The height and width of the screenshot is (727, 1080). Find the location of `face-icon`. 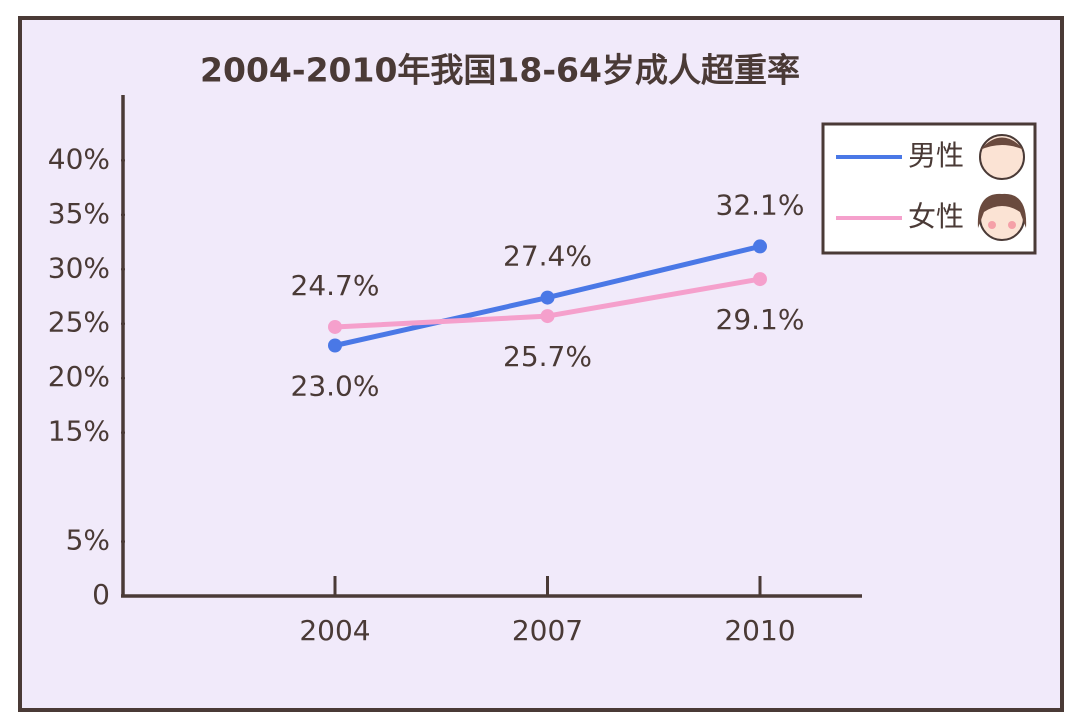

face-icon is located at coordinates (1002, 187).